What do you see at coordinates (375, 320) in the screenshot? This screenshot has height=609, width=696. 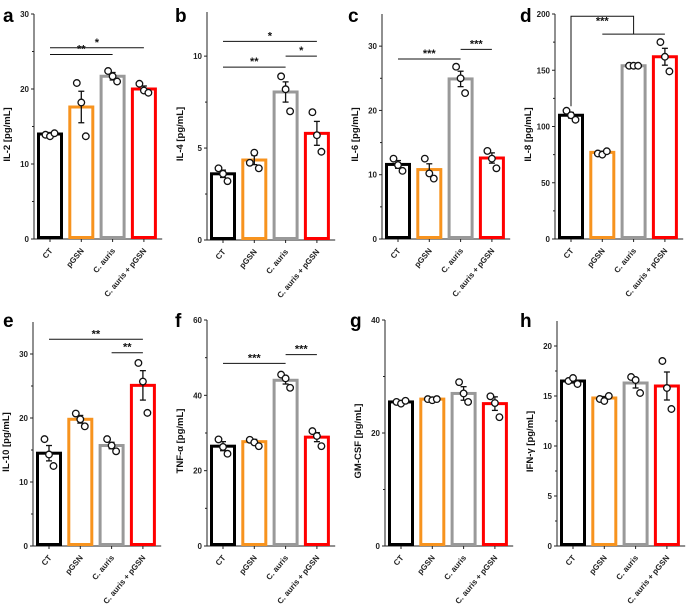 I see `y-tick-label: 40` at bounding box center [375, 320].